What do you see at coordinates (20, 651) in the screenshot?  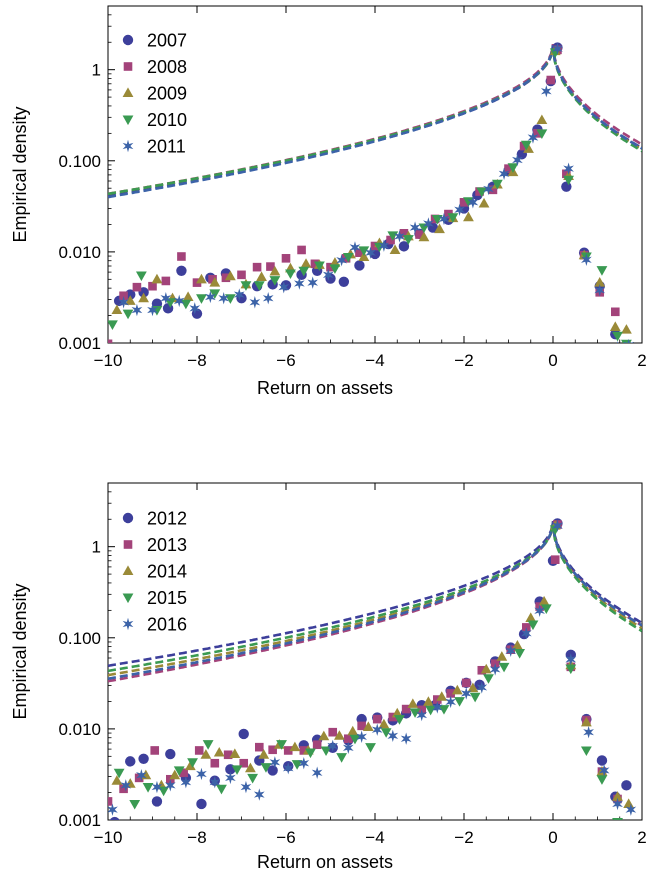 I see `y-axis-label: Empirical density` at bounding box center [20, 651].